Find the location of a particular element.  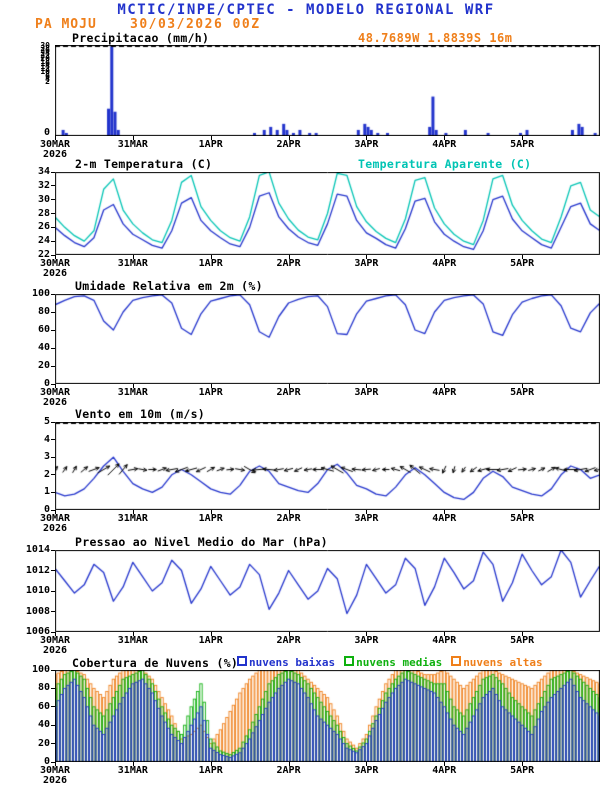

y-tick-label: 60 is located at coordinates (43, 329).